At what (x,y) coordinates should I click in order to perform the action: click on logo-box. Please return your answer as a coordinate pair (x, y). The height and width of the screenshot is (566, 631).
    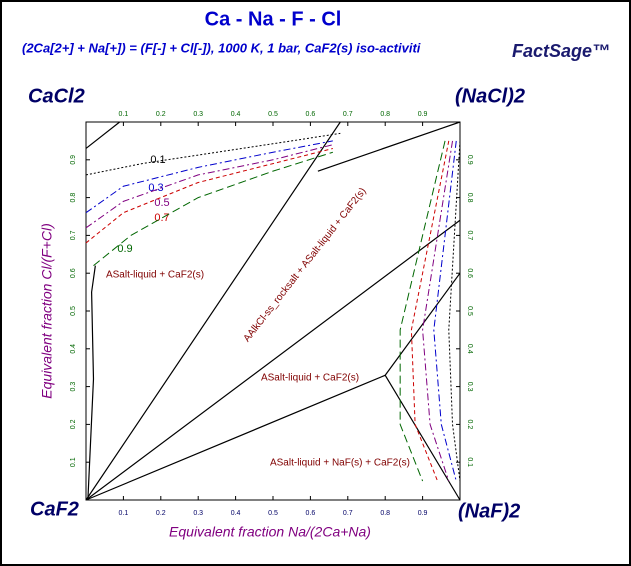
    Looking at the image, I should click on (563, 51).